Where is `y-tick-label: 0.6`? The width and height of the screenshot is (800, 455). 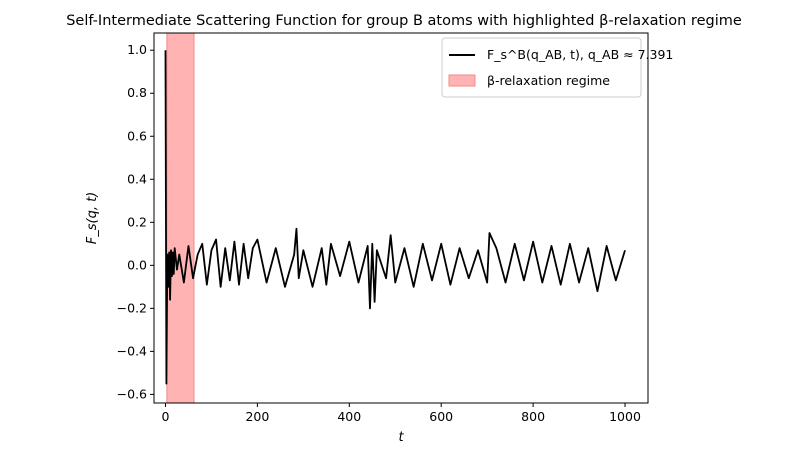 y-tick-label: 0.6 is located at coordinates (137, 135).